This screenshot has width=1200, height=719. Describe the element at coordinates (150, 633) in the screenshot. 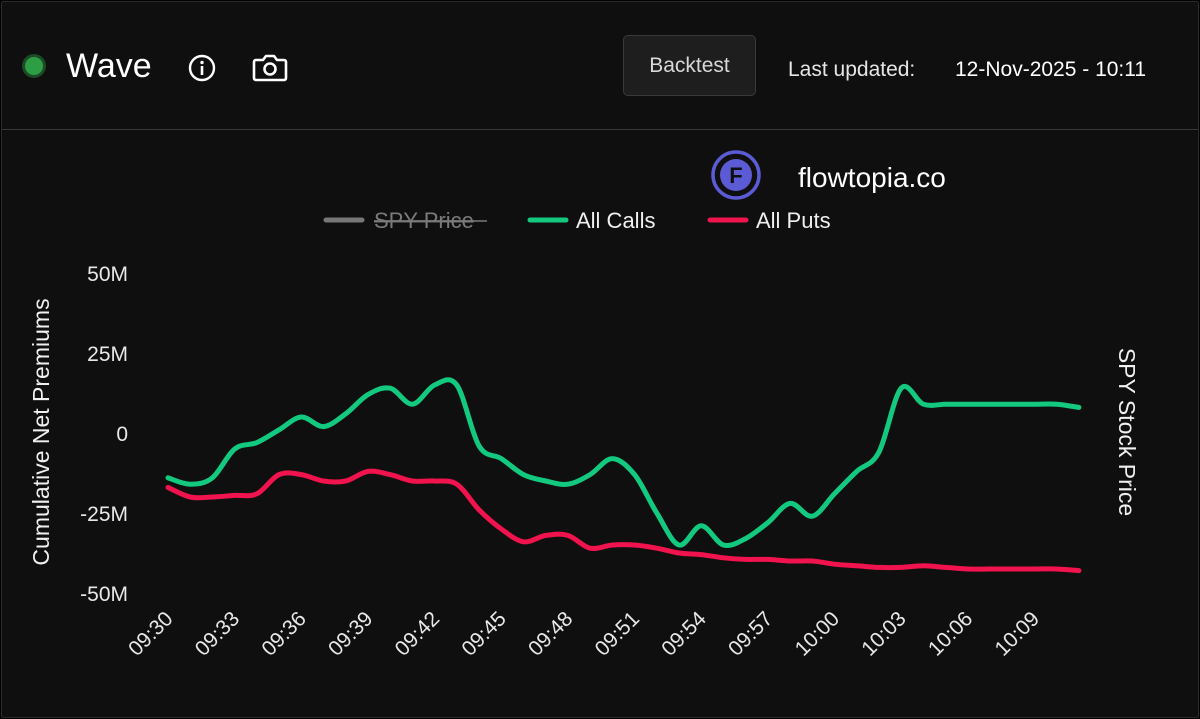

I see `x-tick-label: 09:30` at that location.